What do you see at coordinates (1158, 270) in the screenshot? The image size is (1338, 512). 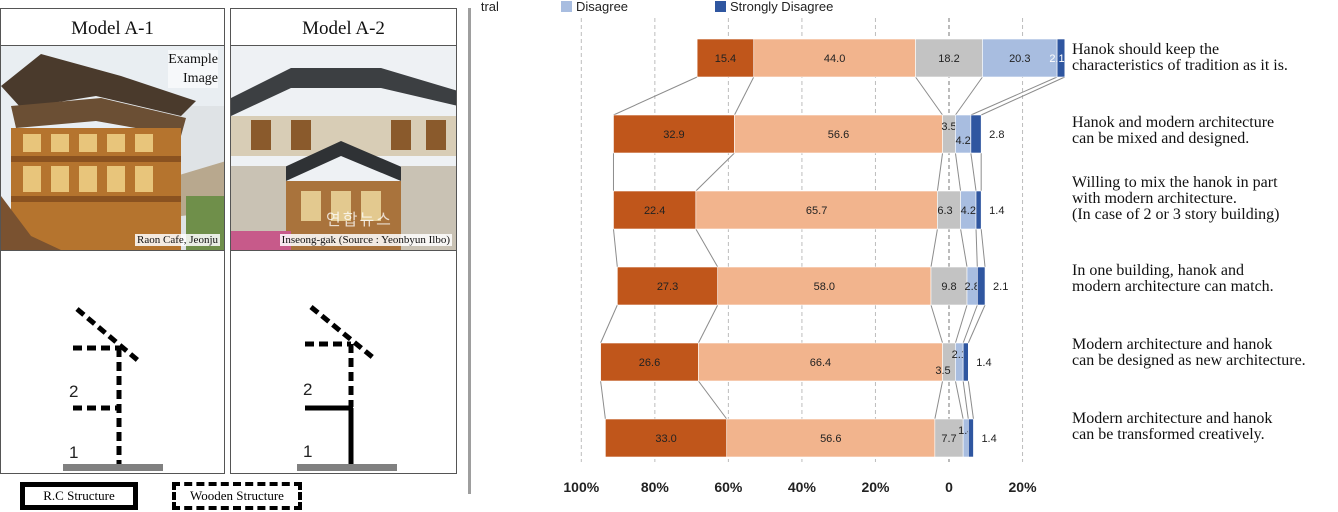 I see `statement-4-line-1: In one building, hanok and` at bounding box center [1158, 270].